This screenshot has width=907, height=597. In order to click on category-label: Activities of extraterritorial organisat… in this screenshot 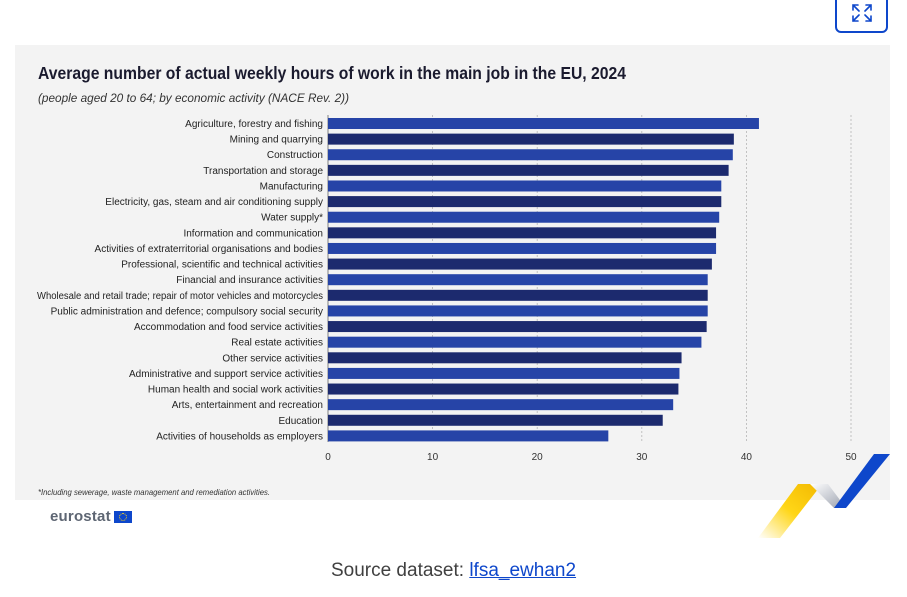, I will do `click(209, 249)`.